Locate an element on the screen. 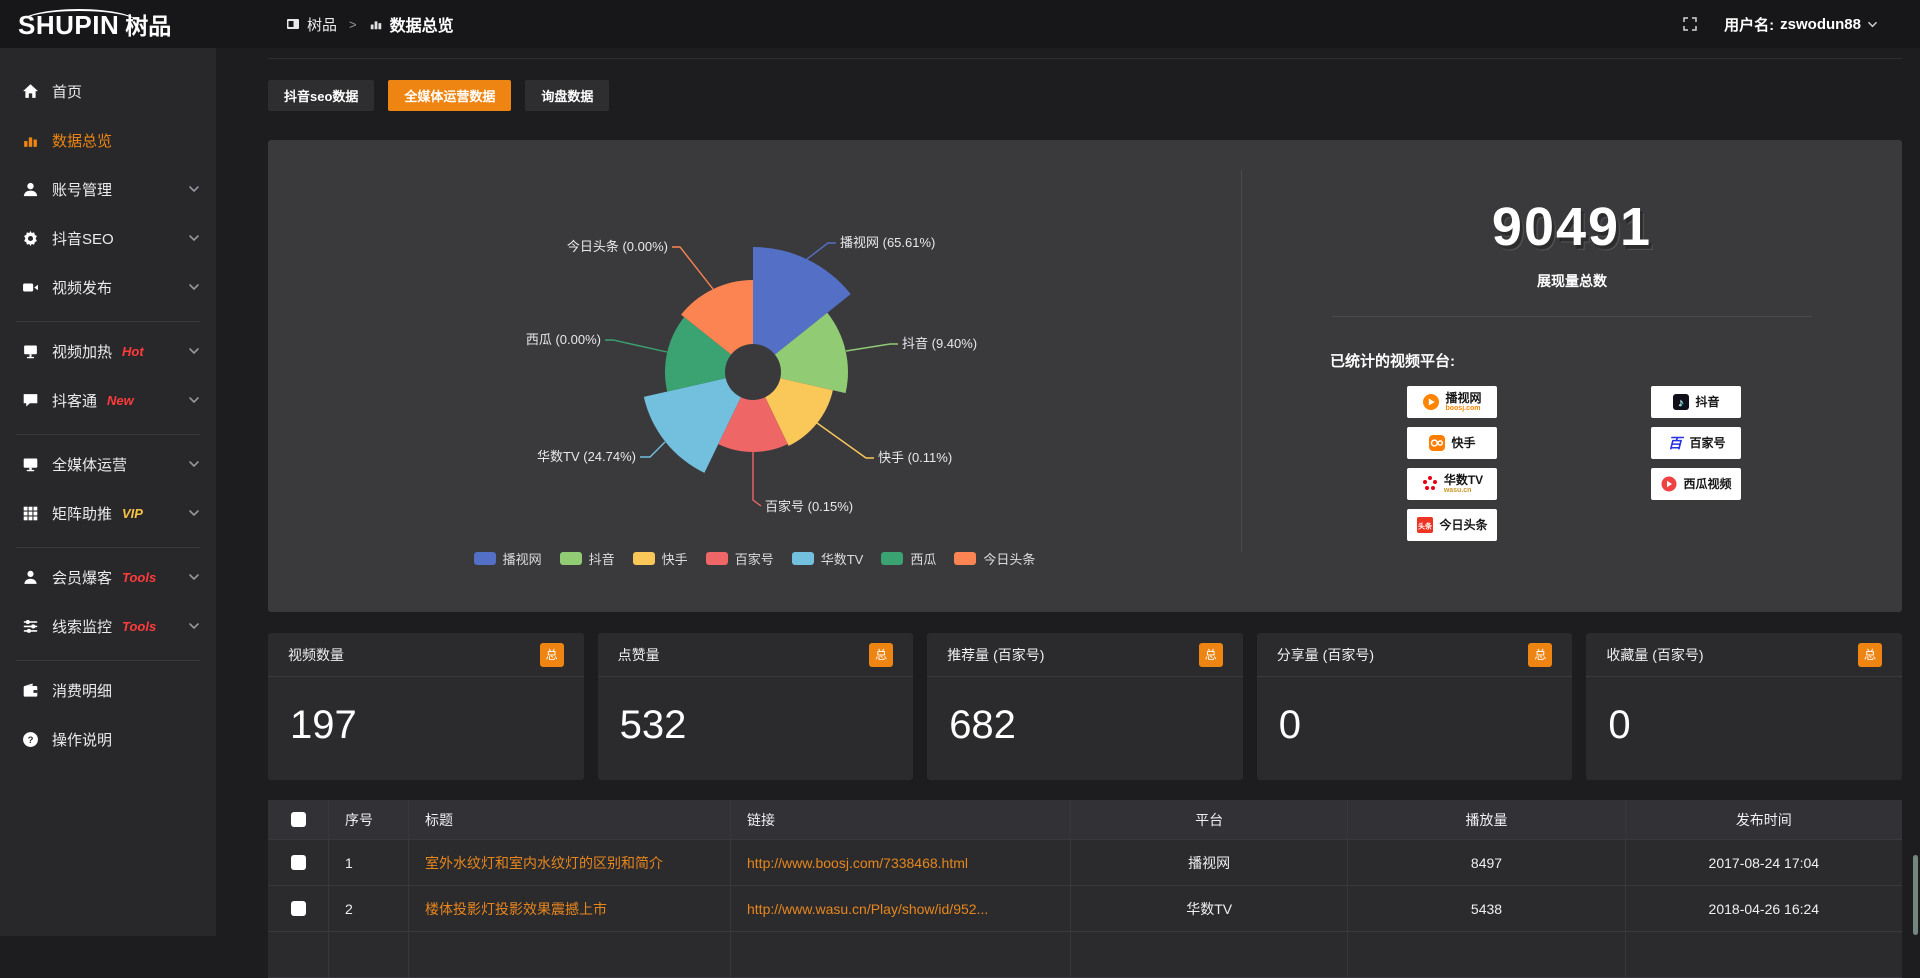 Image resolution: width=1920 pixels, height=978 pixels. legend-item-xigua: 西瓜 is located at coordinates (908, 558).